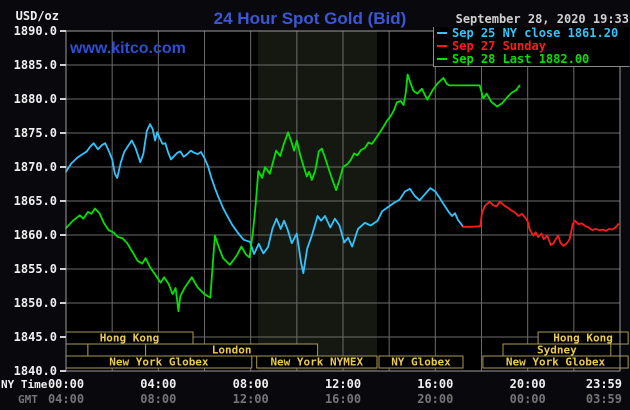  Describe the element at coordinates (127, 48) in the screenshot. I see `kitco-watermark-link: www.kitco.com` at that location.